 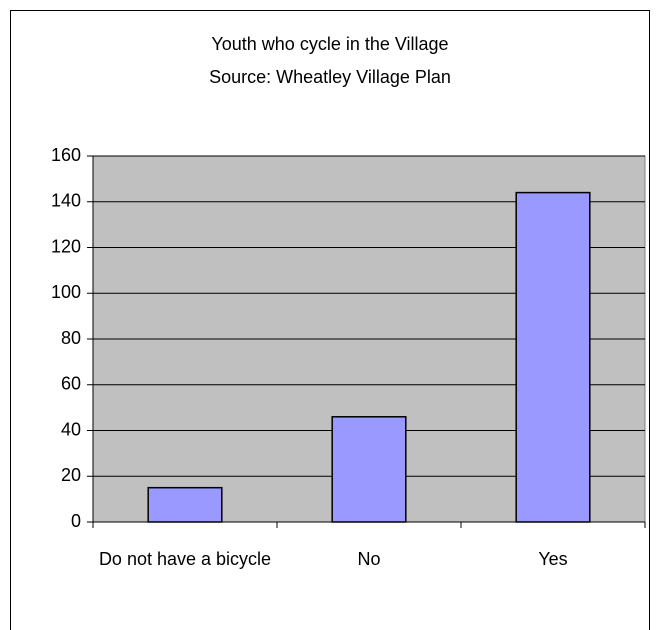 What do you see at coordinates (553, 559) in the screenshot?
I see `x-tick-label: Yes` at bounding box center [553, 559].